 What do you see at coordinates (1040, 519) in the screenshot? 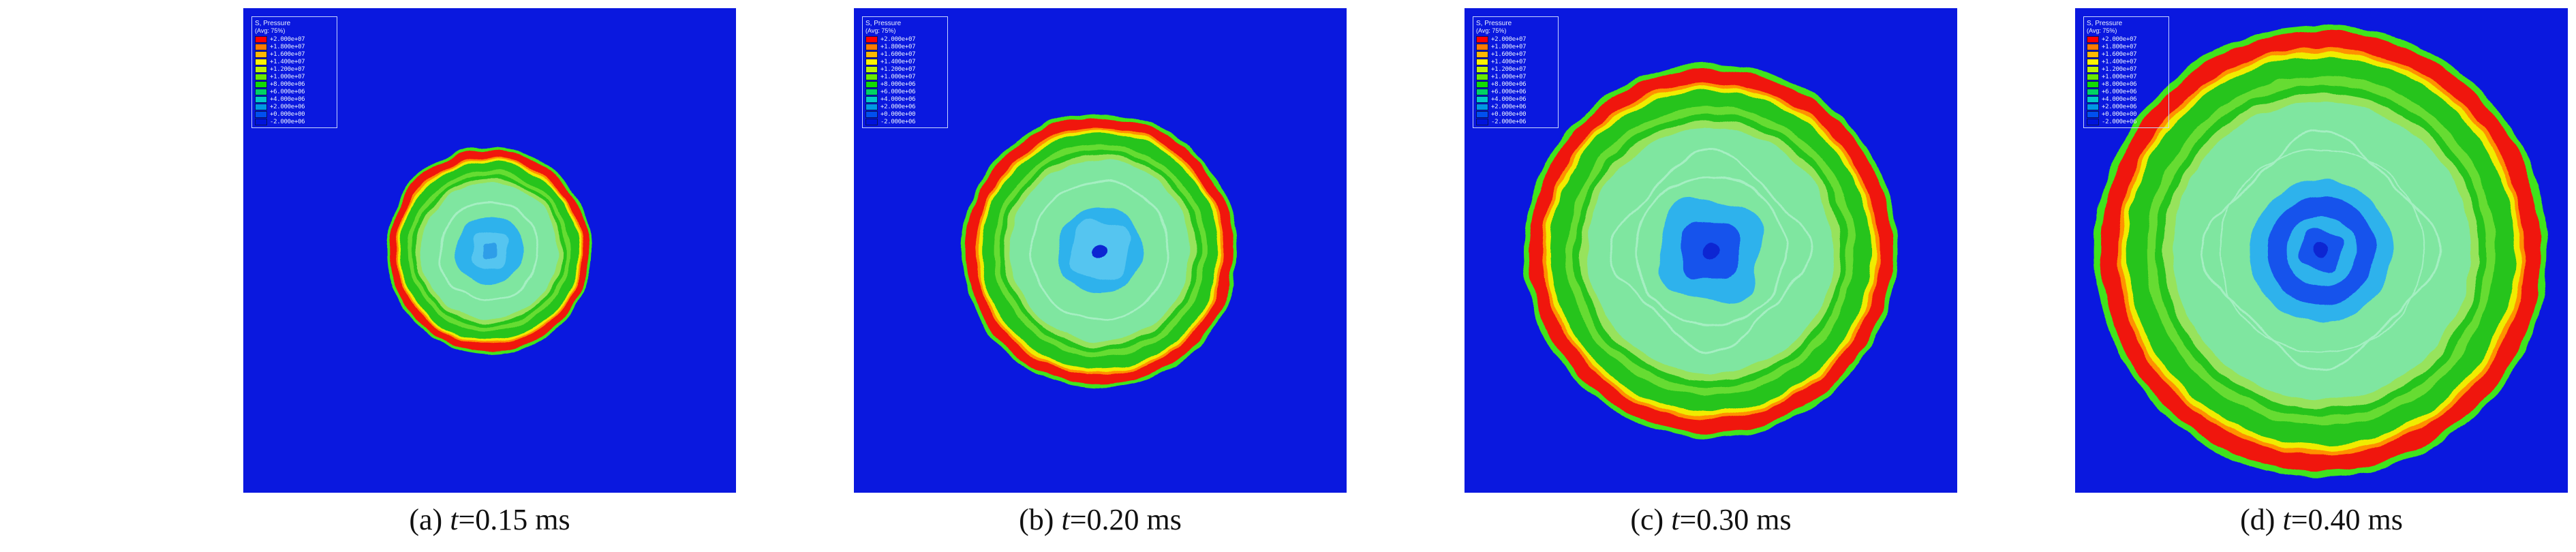
I see `caption-label: (b)` at bounding box center [1040, 519].